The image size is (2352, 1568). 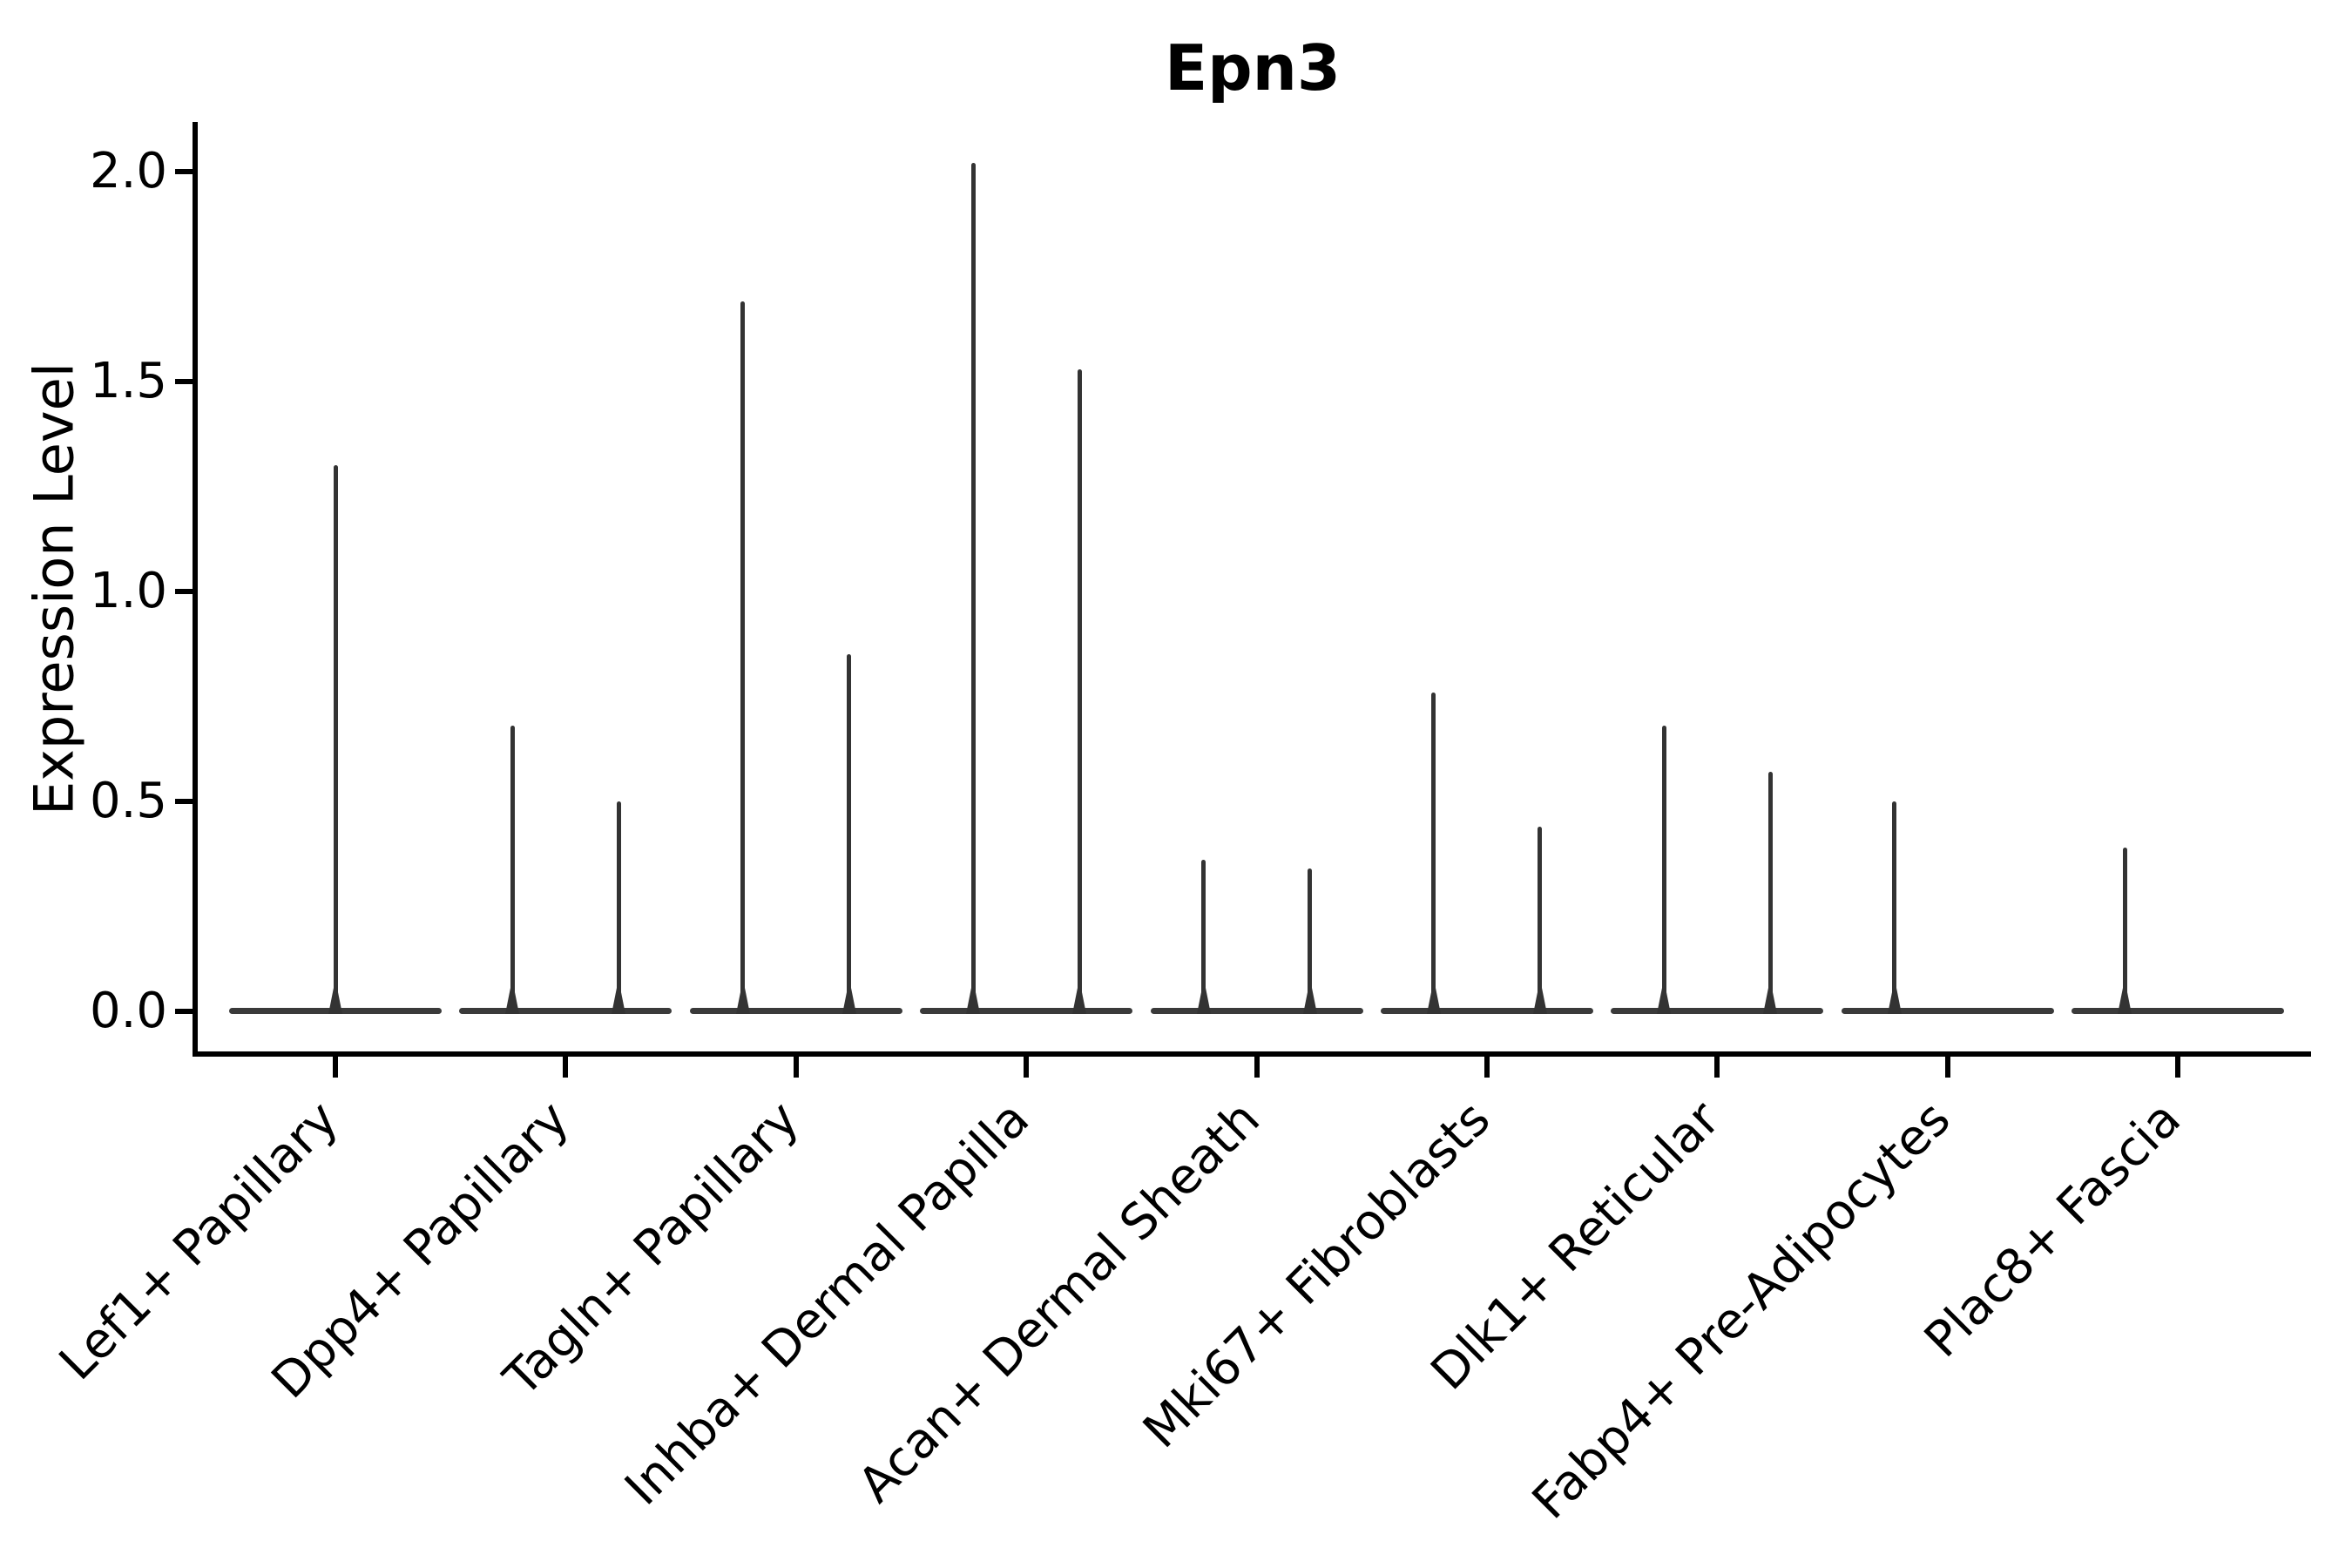 I want to click on y-tick-label: 1.0, so click(x=128, y=591).